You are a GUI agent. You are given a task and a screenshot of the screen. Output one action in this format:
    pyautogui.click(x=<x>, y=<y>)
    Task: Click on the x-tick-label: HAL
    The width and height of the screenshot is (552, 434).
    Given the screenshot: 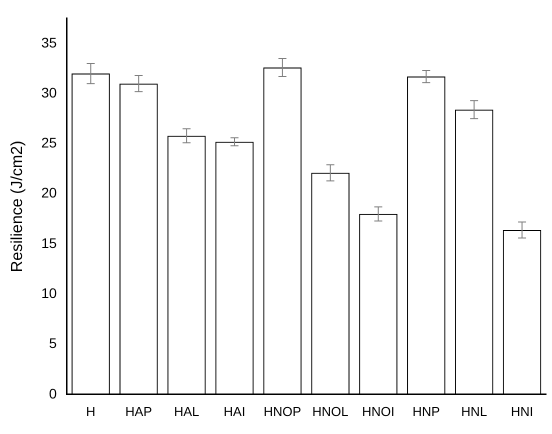 What is the action you would take?
    pyautogui.click(x=187, y=411)
    